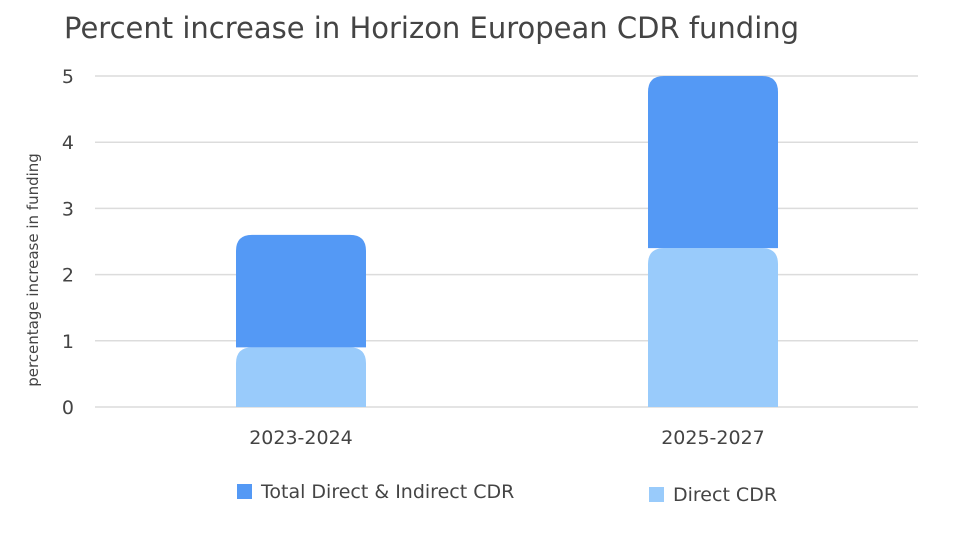 The image size is (955, 536). I want to click on y-tick-label: 0, so click(68, 408).